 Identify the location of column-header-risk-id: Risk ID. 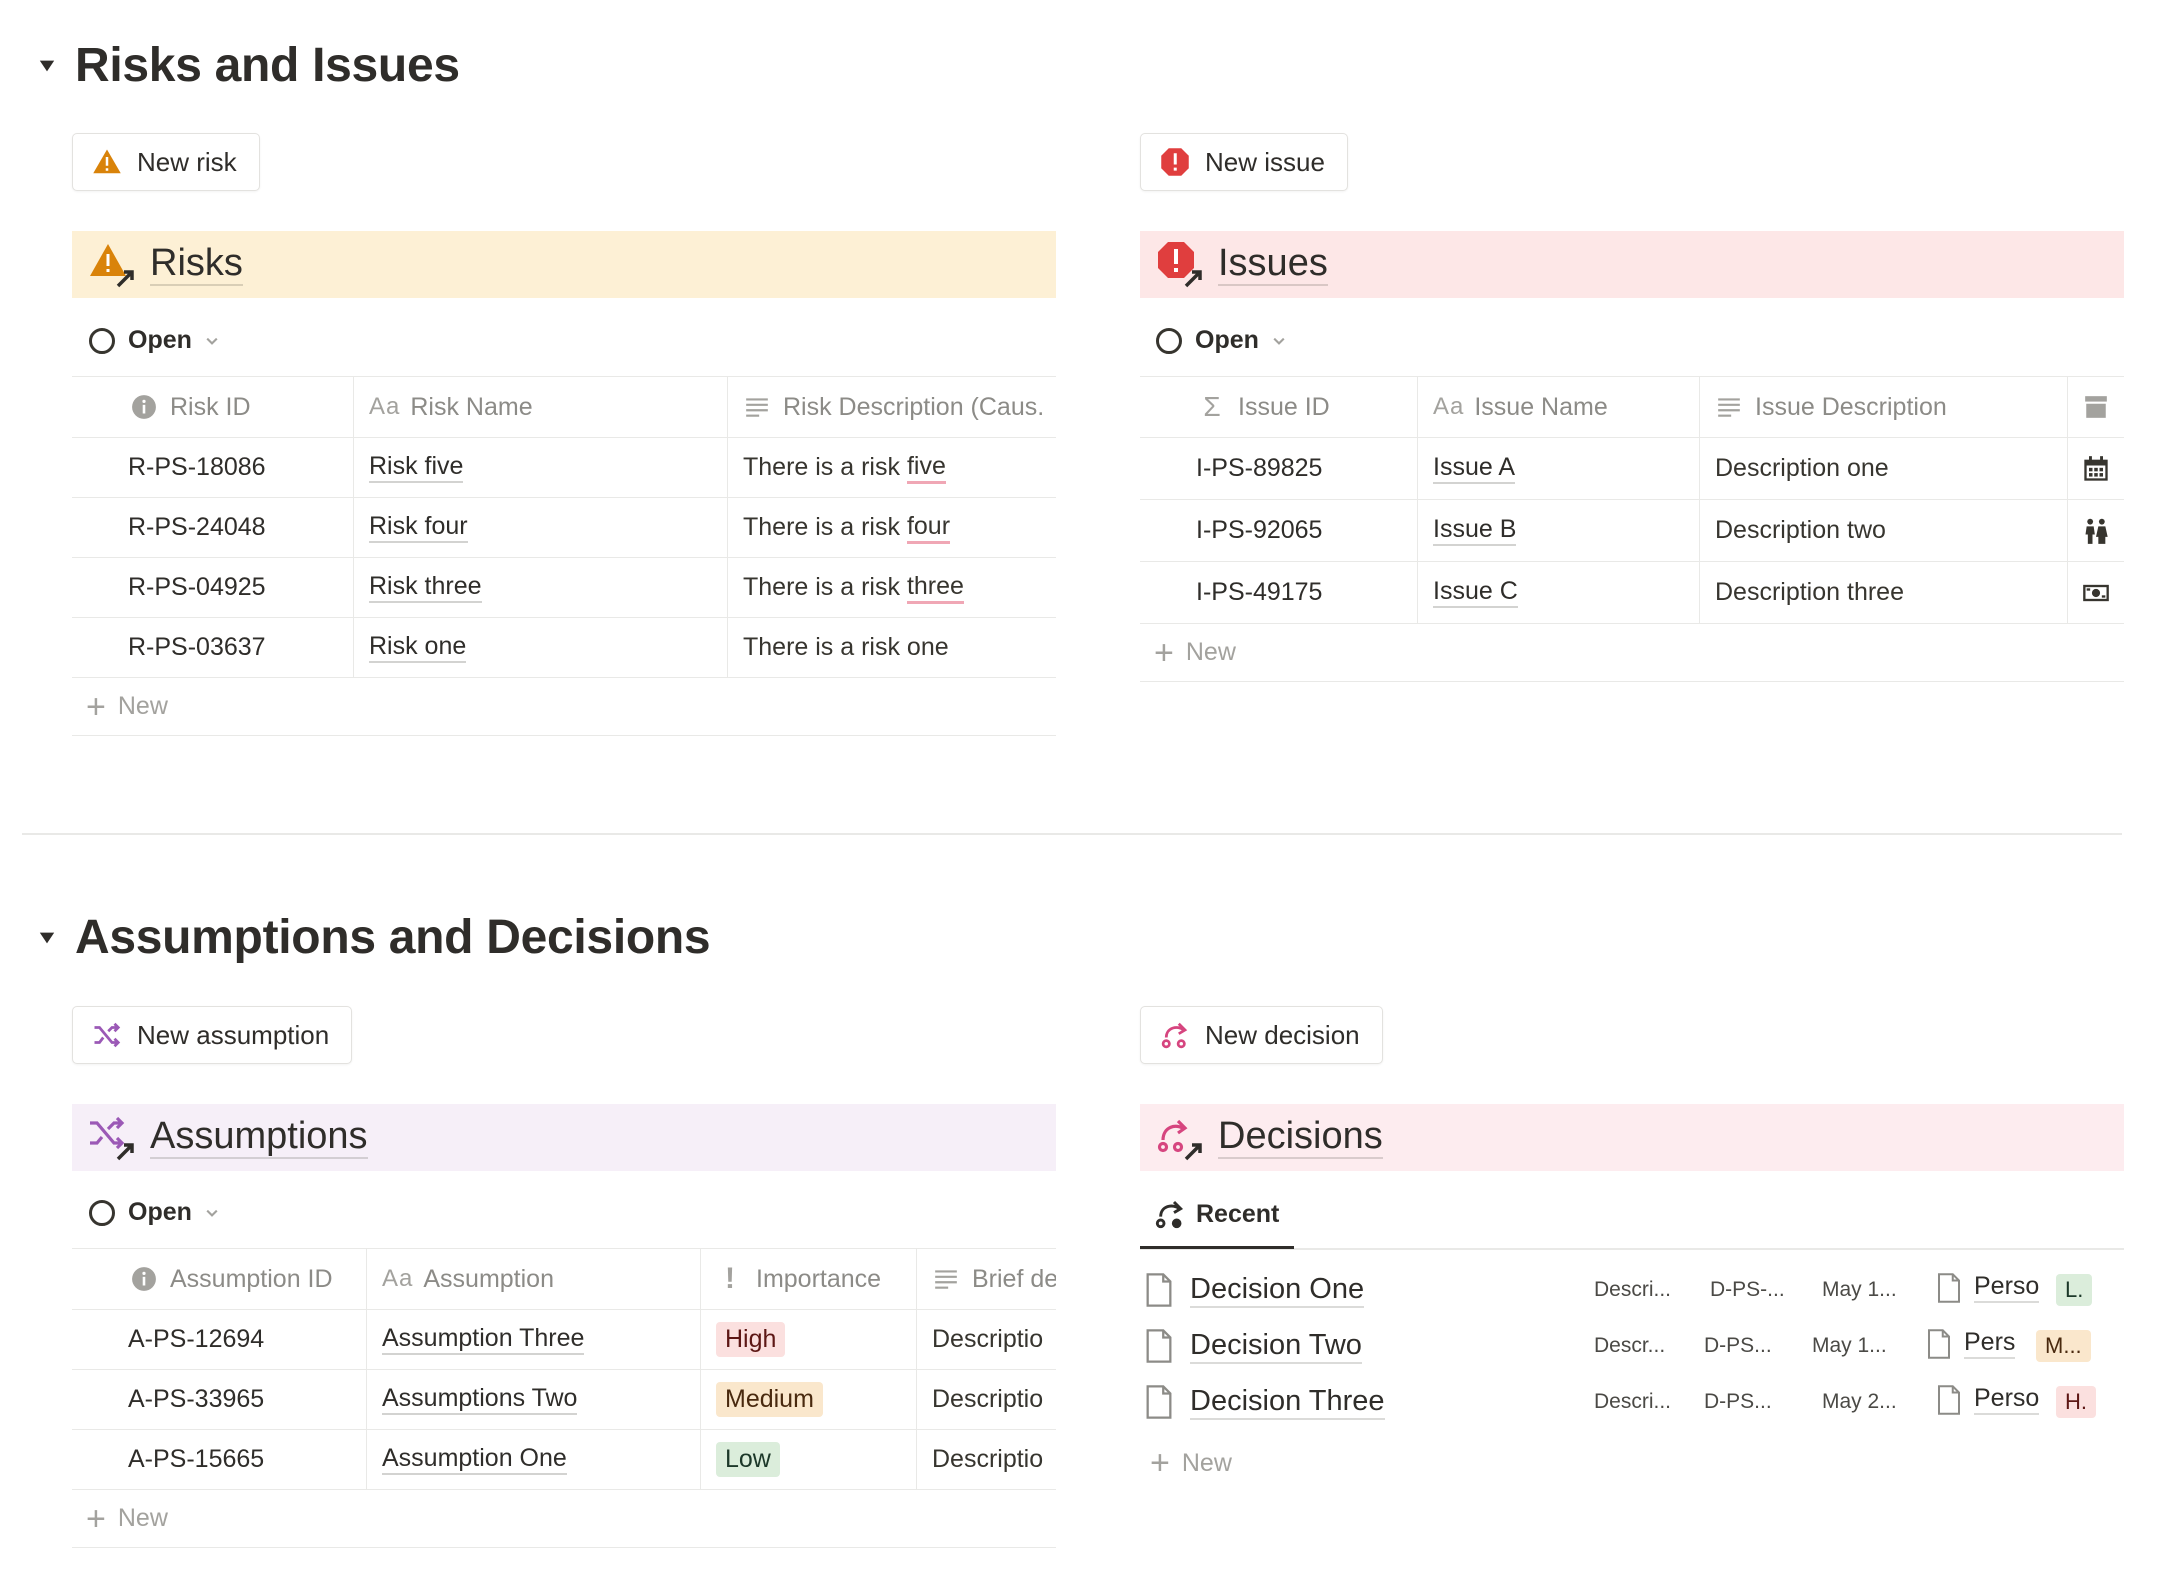
(213, 407).